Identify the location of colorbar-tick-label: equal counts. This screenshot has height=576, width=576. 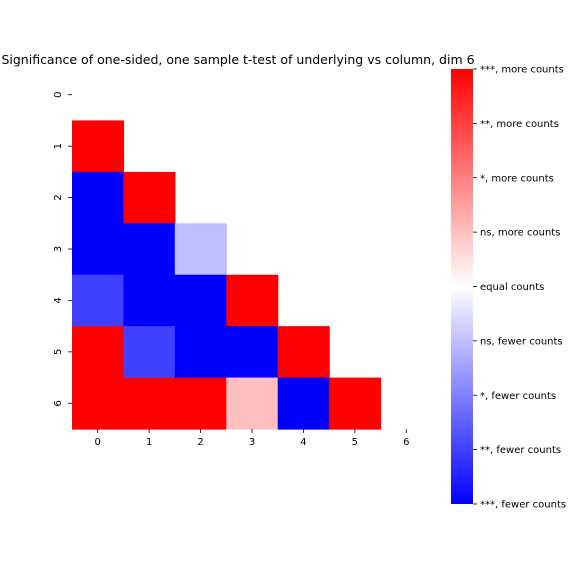
(512, 287).